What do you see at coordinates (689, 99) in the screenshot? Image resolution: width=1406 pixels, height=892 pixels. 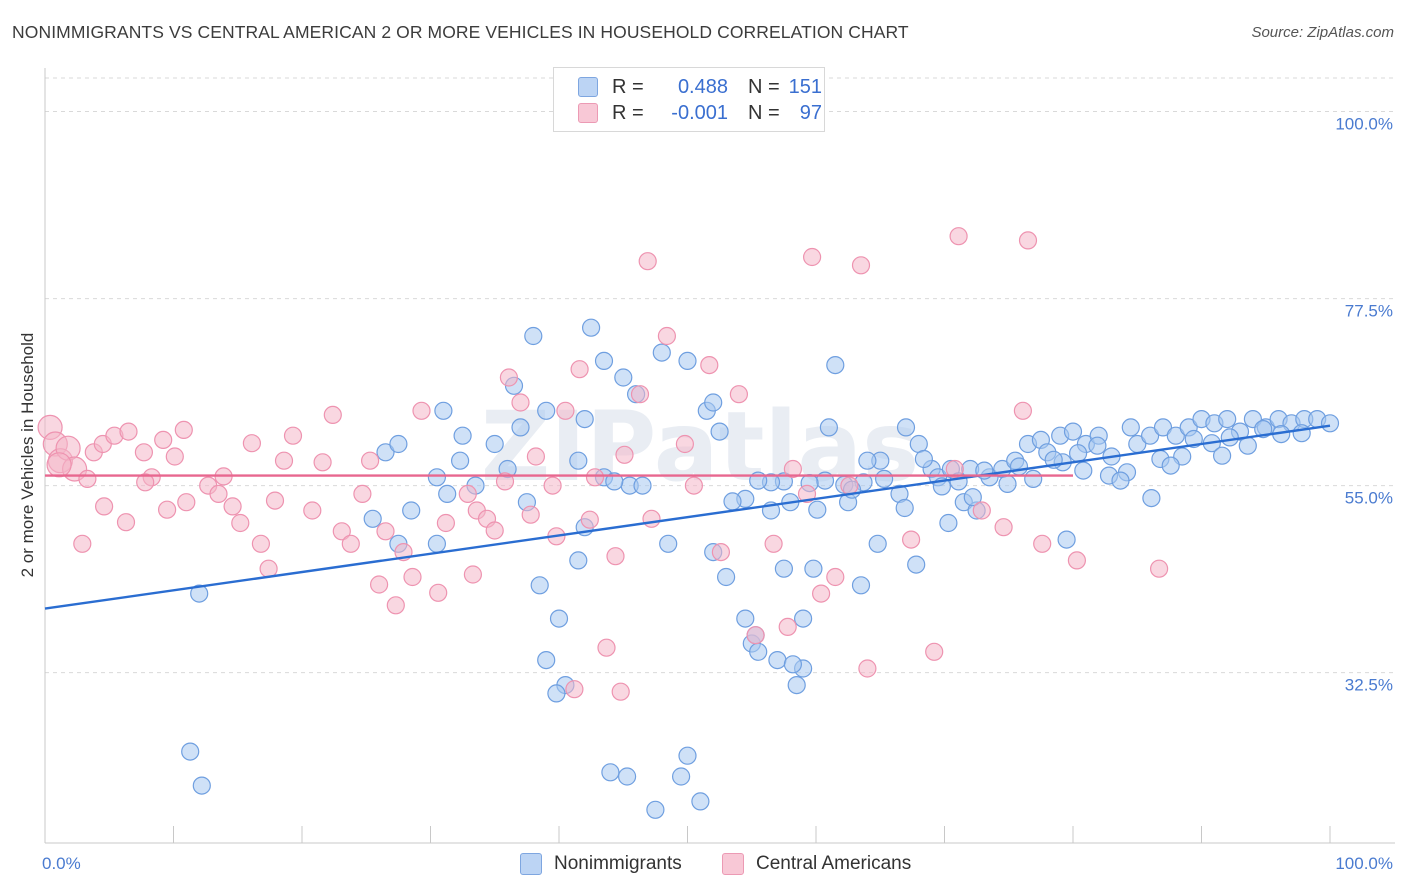 I see `stats-legend: R = 0.488 N = 151 R = -0.001 N = 97` at bounding box center [689, 99].